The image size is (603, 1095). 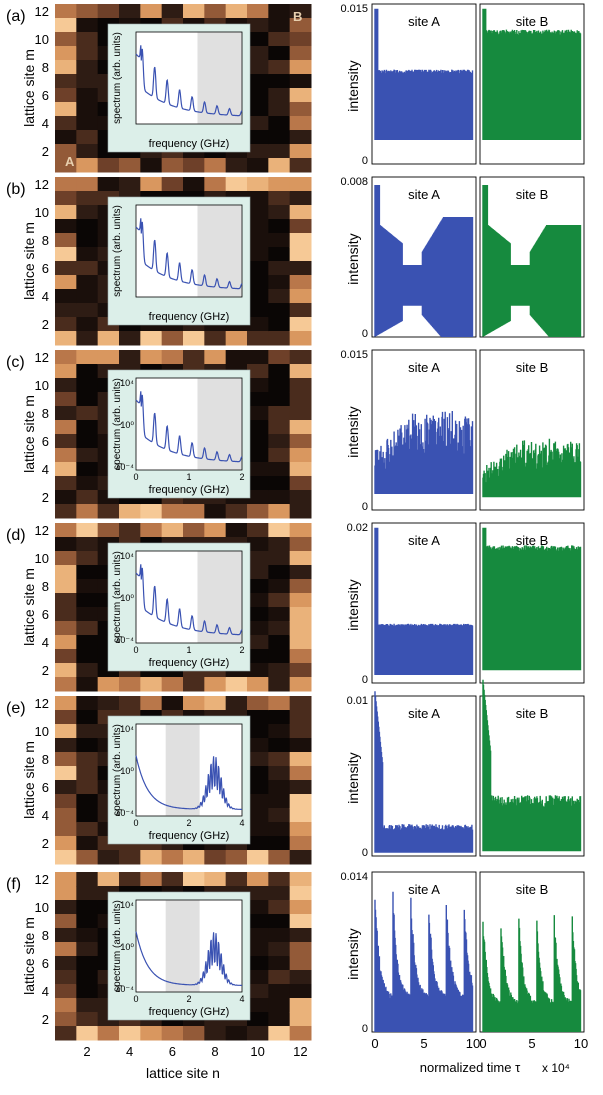 I want to click on inset-ylabel: spectrum (arb. units), so click(x=117, y=770).